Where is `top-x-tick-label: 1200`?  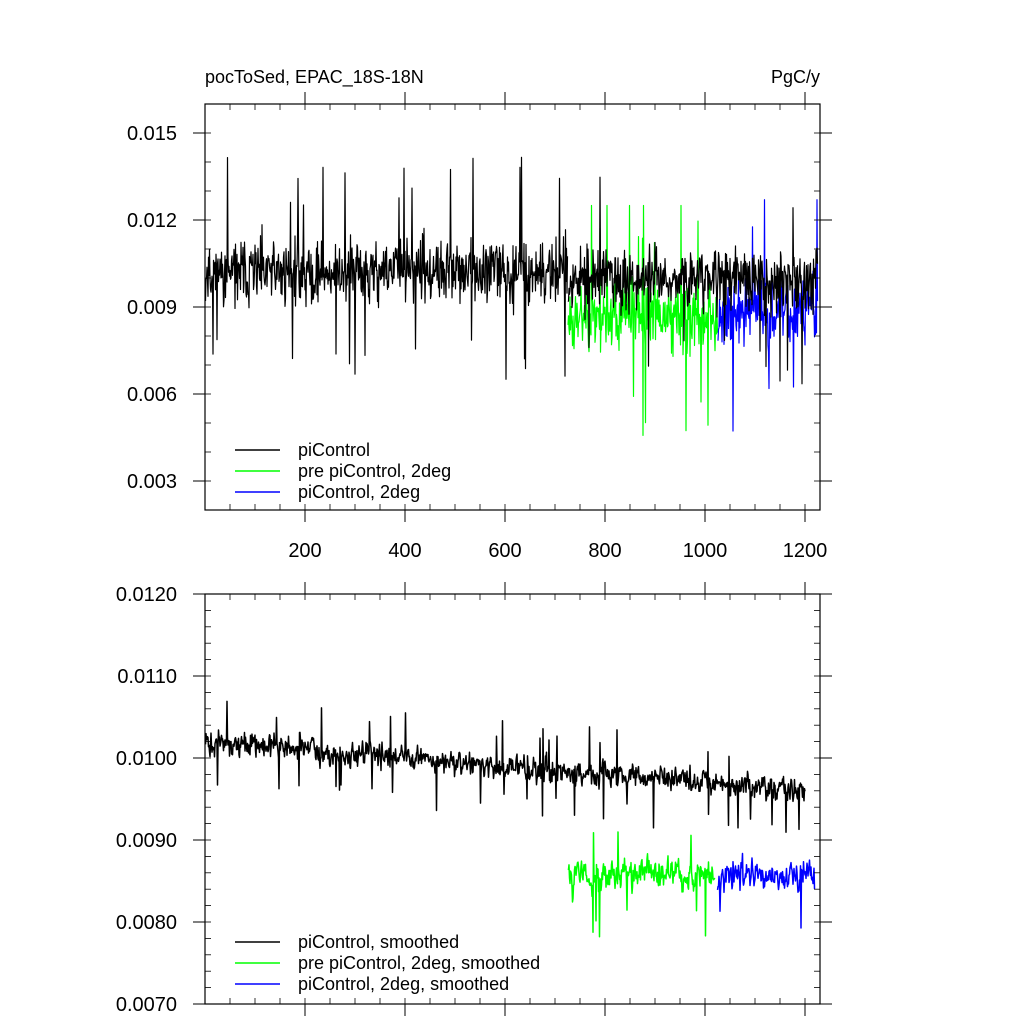
top-x-tick-label: 1200 is located at coordinates (805, 551).